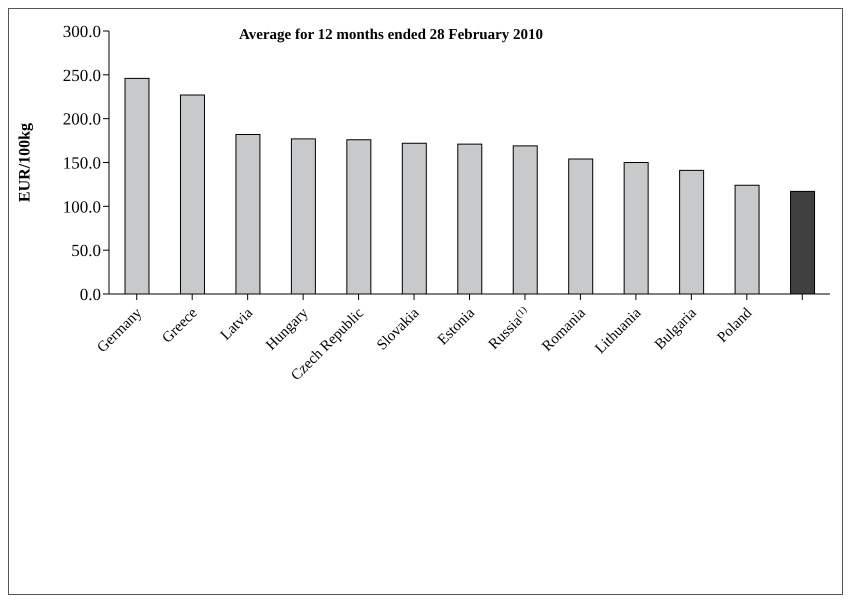 Image resolution: width=851 pixels, height=605 pixels. What do you see at coordinates (86, 250) in the screenshot?
I see `y-tick-label: 50.0` at bounding box center [86, 250].